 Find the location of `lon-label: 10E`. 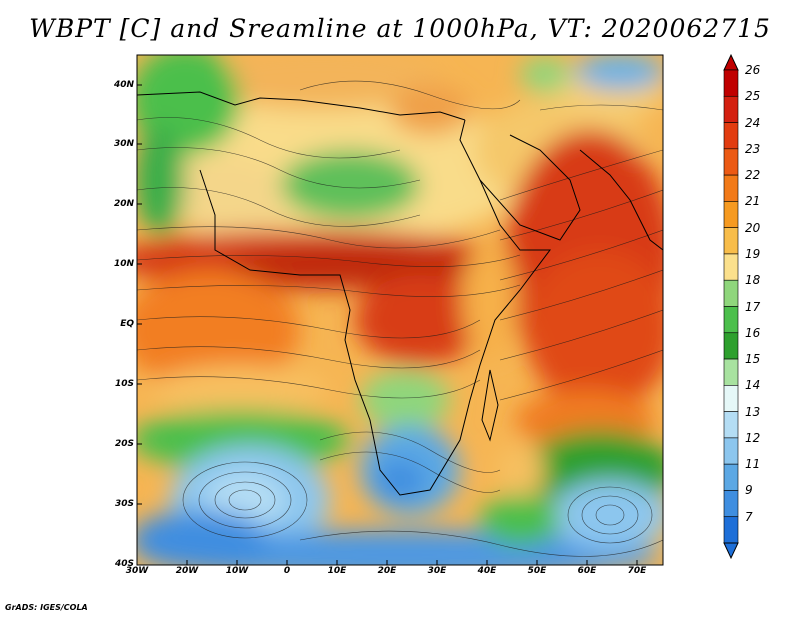

lon-label: 10E is located at coordinates (337, 571).